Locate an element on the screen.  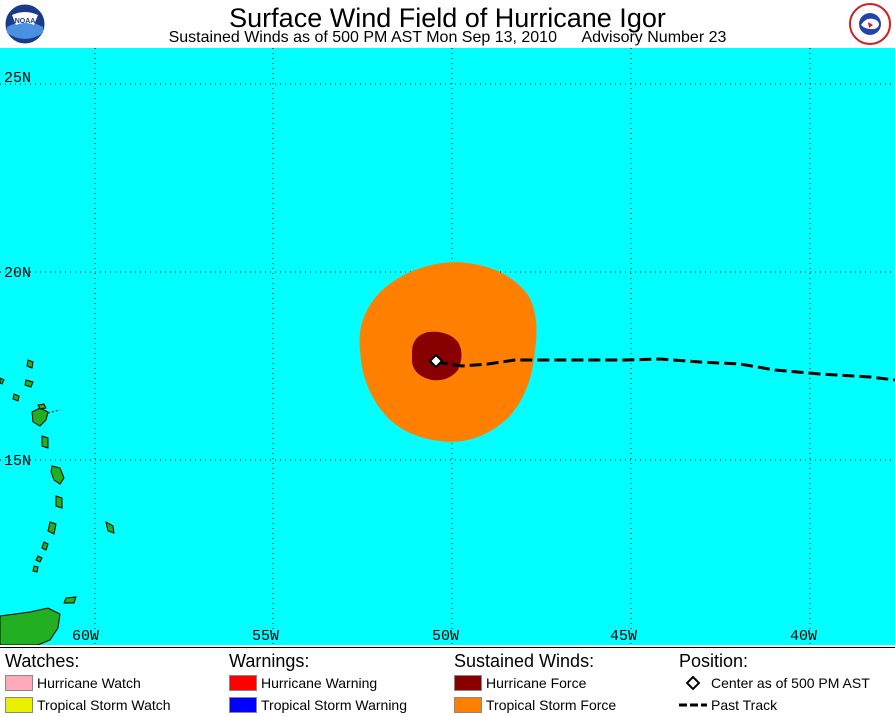
center-diamond-icon is located at coordinates (693, 683).